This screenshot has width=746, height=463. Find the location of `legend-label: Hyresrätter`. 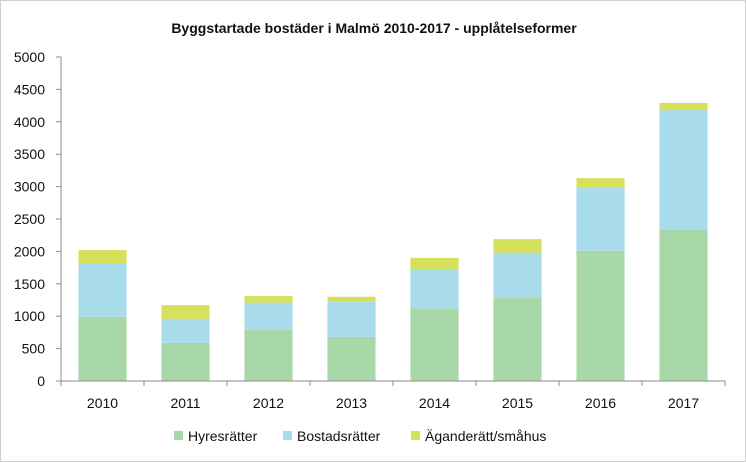

legend-label: Hyresrätter is located at coordinates (223, 436).